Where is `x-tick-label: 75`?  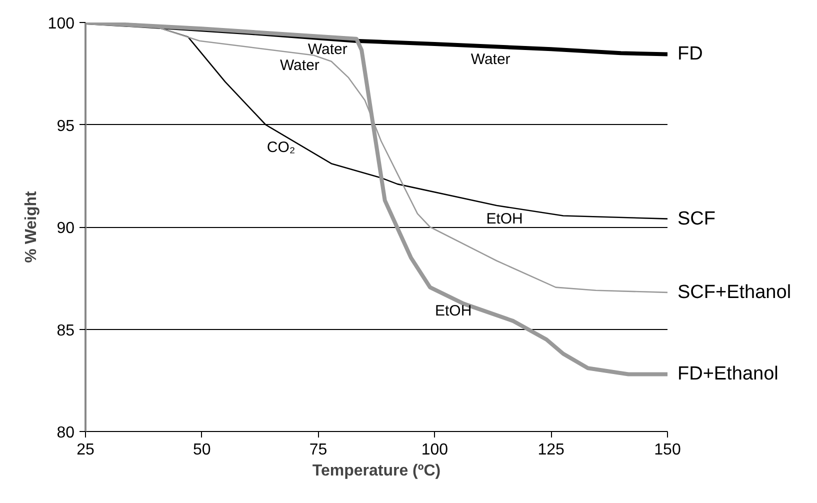
x-tick-label: 75 is located at coordinates (318, 450).